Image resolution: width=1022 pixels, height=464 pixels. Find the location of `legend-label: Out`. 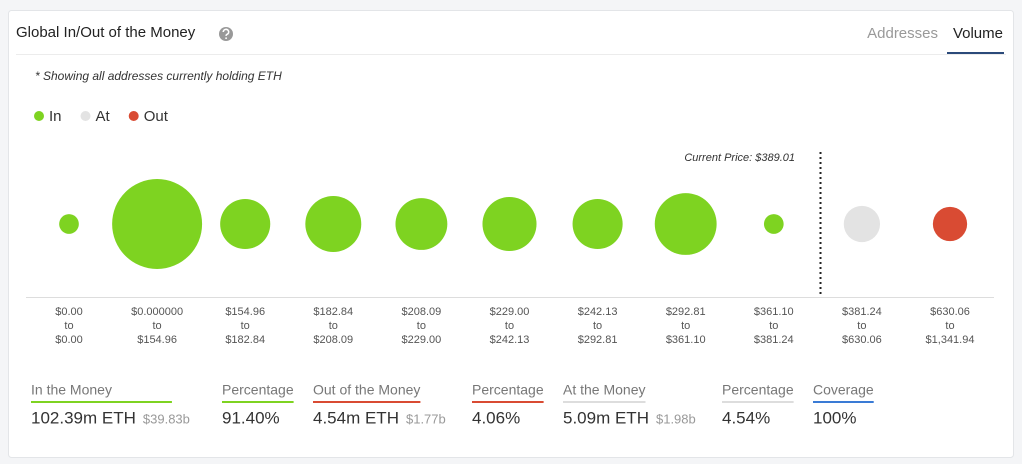

legend-label: Out is located at coordinates (156, 116).